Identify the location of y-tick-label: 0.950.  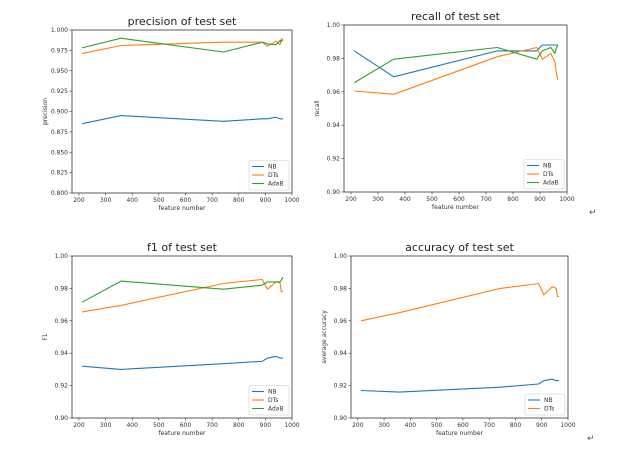
(59, 71).